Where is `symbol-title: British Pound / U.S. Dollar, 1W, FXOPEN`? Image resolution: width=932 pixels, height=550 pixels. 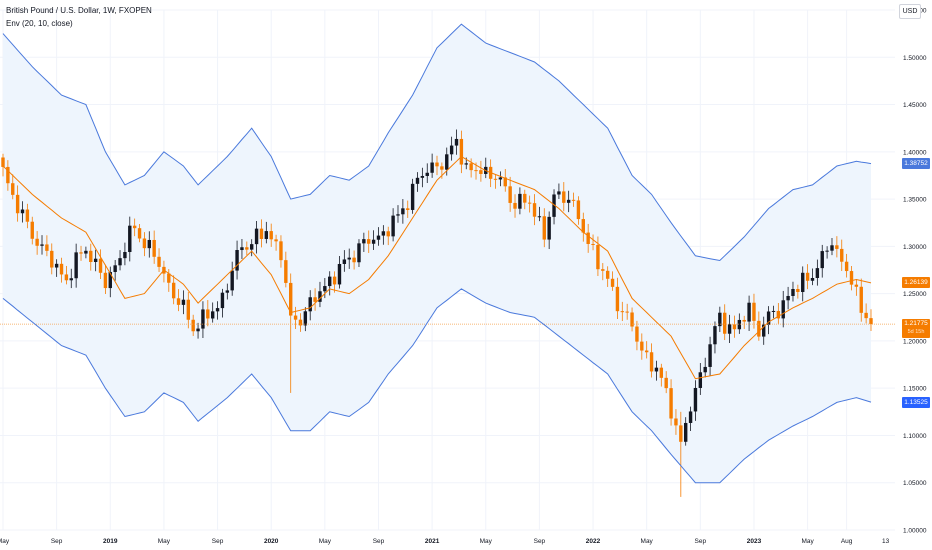 symbol-title: British Pound / U.S. Dollar, 1W, FXOPEN is located at coordinates (79, 10).